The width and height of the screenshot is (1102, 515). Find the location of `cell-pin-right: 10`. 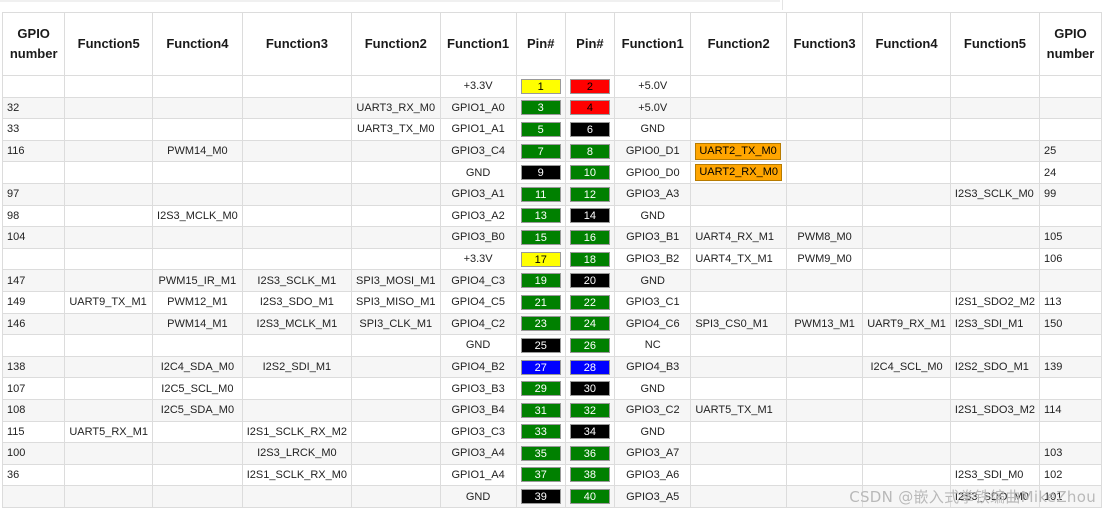

cell-pin-right: 10 is located at coordinates (590, 172).